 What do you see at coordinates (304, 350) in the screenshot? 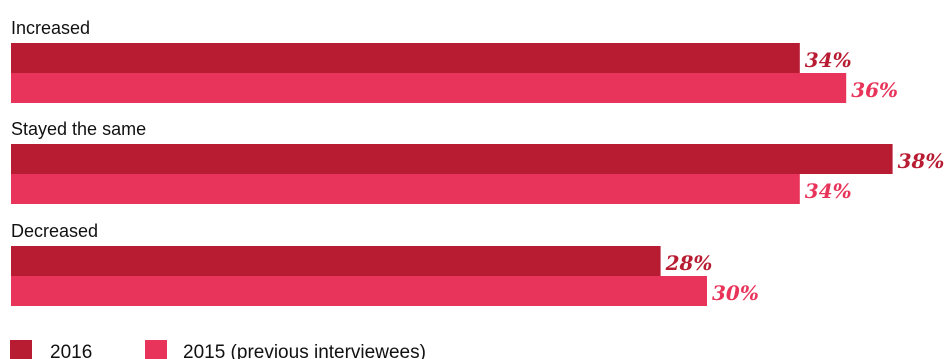
I see `legend-label: 2015 (previous interviewees)` at bounding box center [304, 350].